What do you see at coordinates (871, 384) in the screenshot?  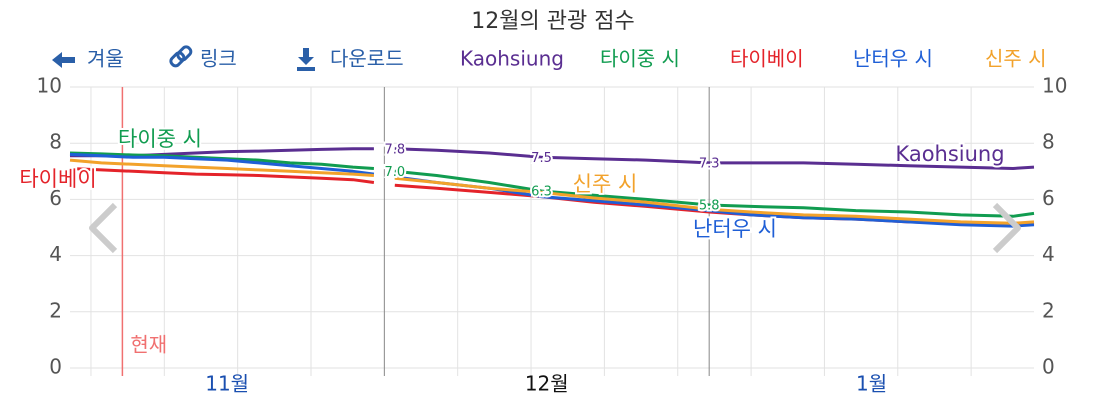 I see `x-tick-label: 1월` at bounding box center [871, 384].